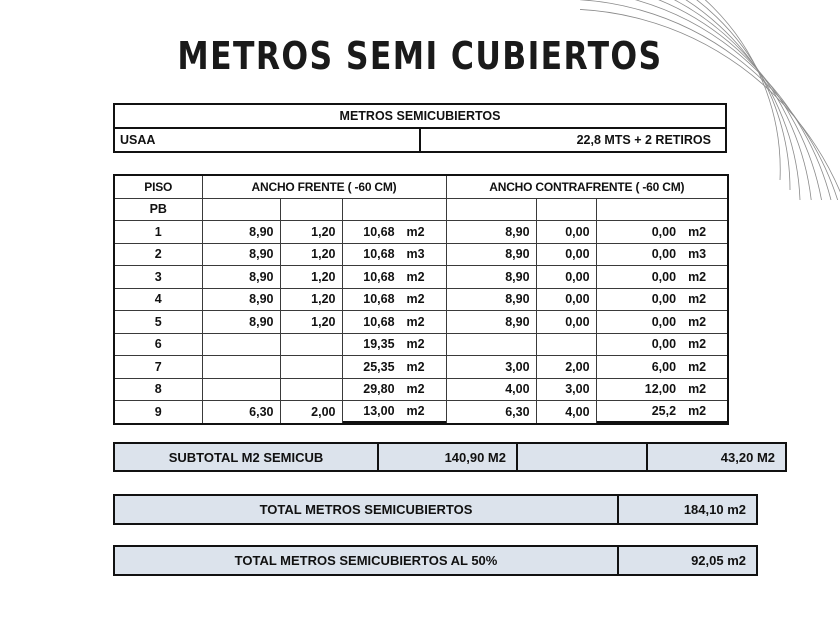  I want to click on header-caption: METROS SEMICUBIERTOS, so click(420, 116).